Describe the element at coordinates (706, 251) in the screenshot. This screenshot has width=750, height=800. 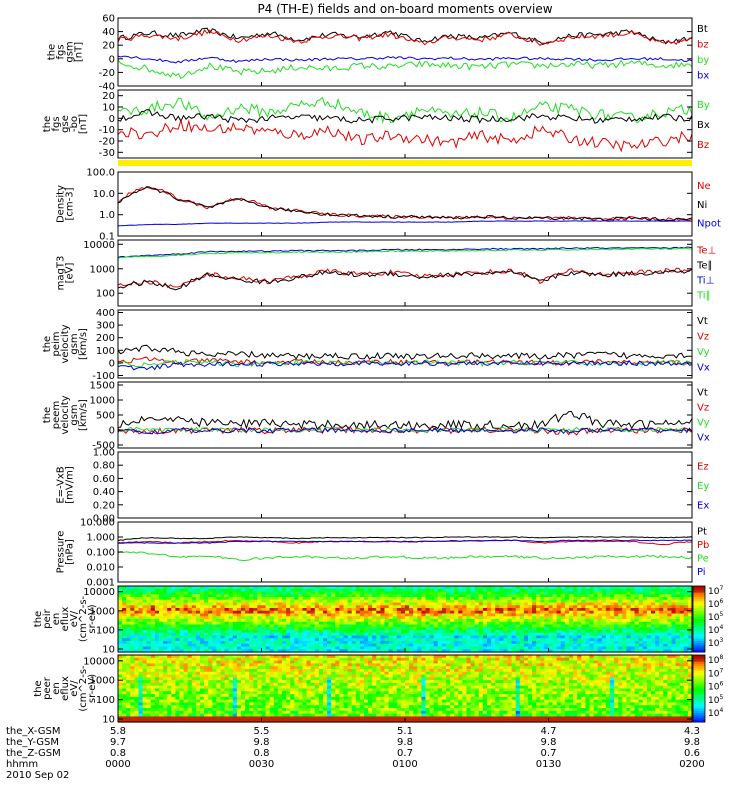
I see `legend-label: Te⊥` at that location.